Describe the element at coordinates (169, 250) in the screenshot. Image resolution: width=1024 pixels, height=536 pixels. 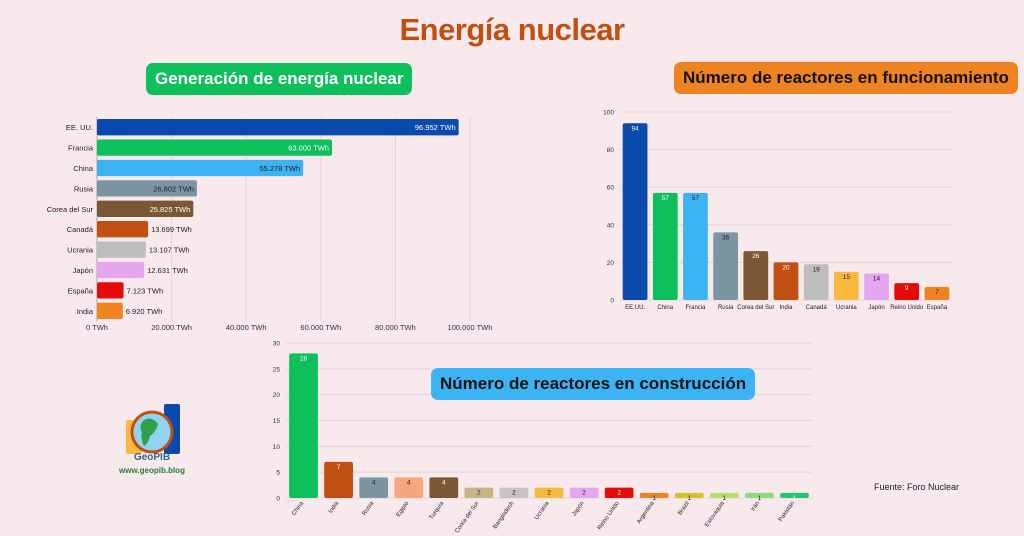
I see `h-value-label: 13.107 TWh` at that location.